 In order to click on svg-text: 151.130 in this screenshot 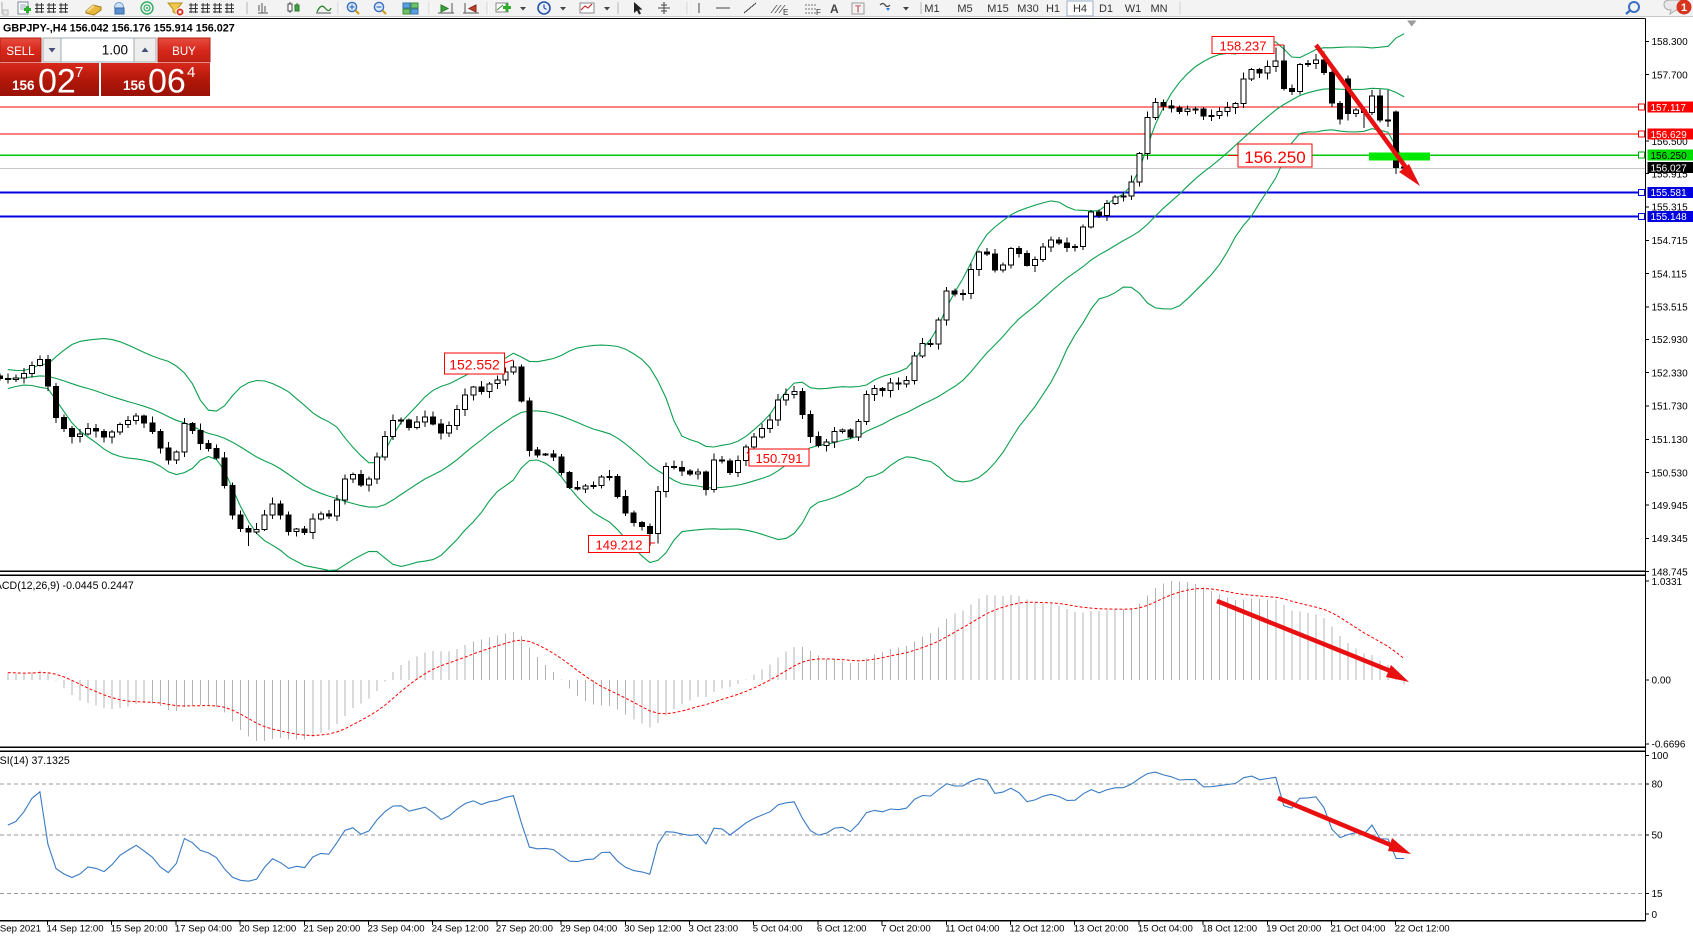, I will do `click(1670, 440)`.